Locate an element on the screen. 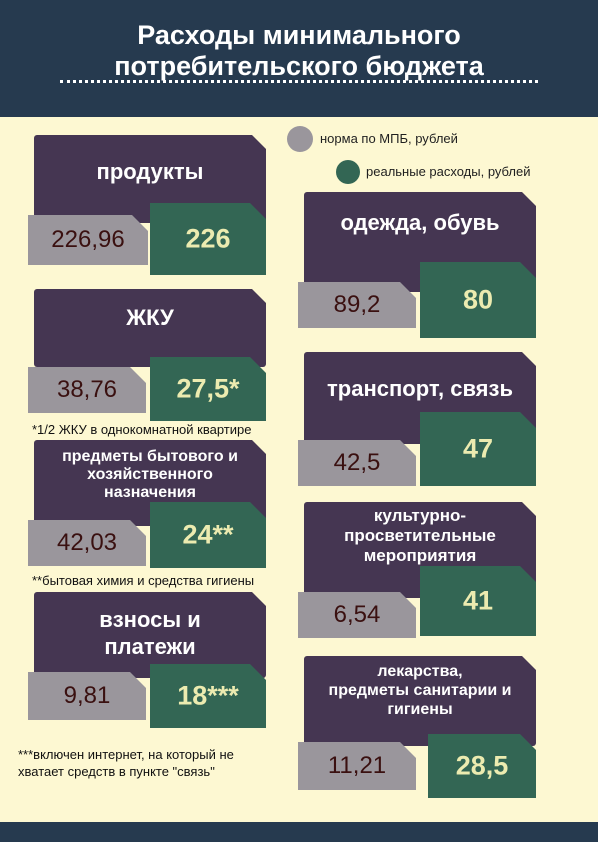  real-value: 27,5* is located at coordinates (208, 388).